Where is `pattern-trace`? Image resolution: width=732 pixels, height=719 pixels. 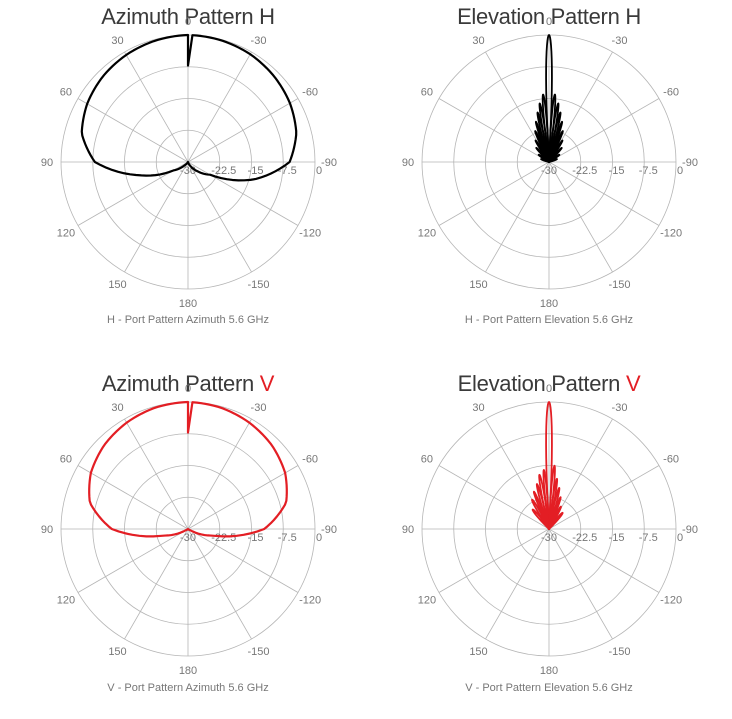
pattern-trace is located at coordinates (189, 107).